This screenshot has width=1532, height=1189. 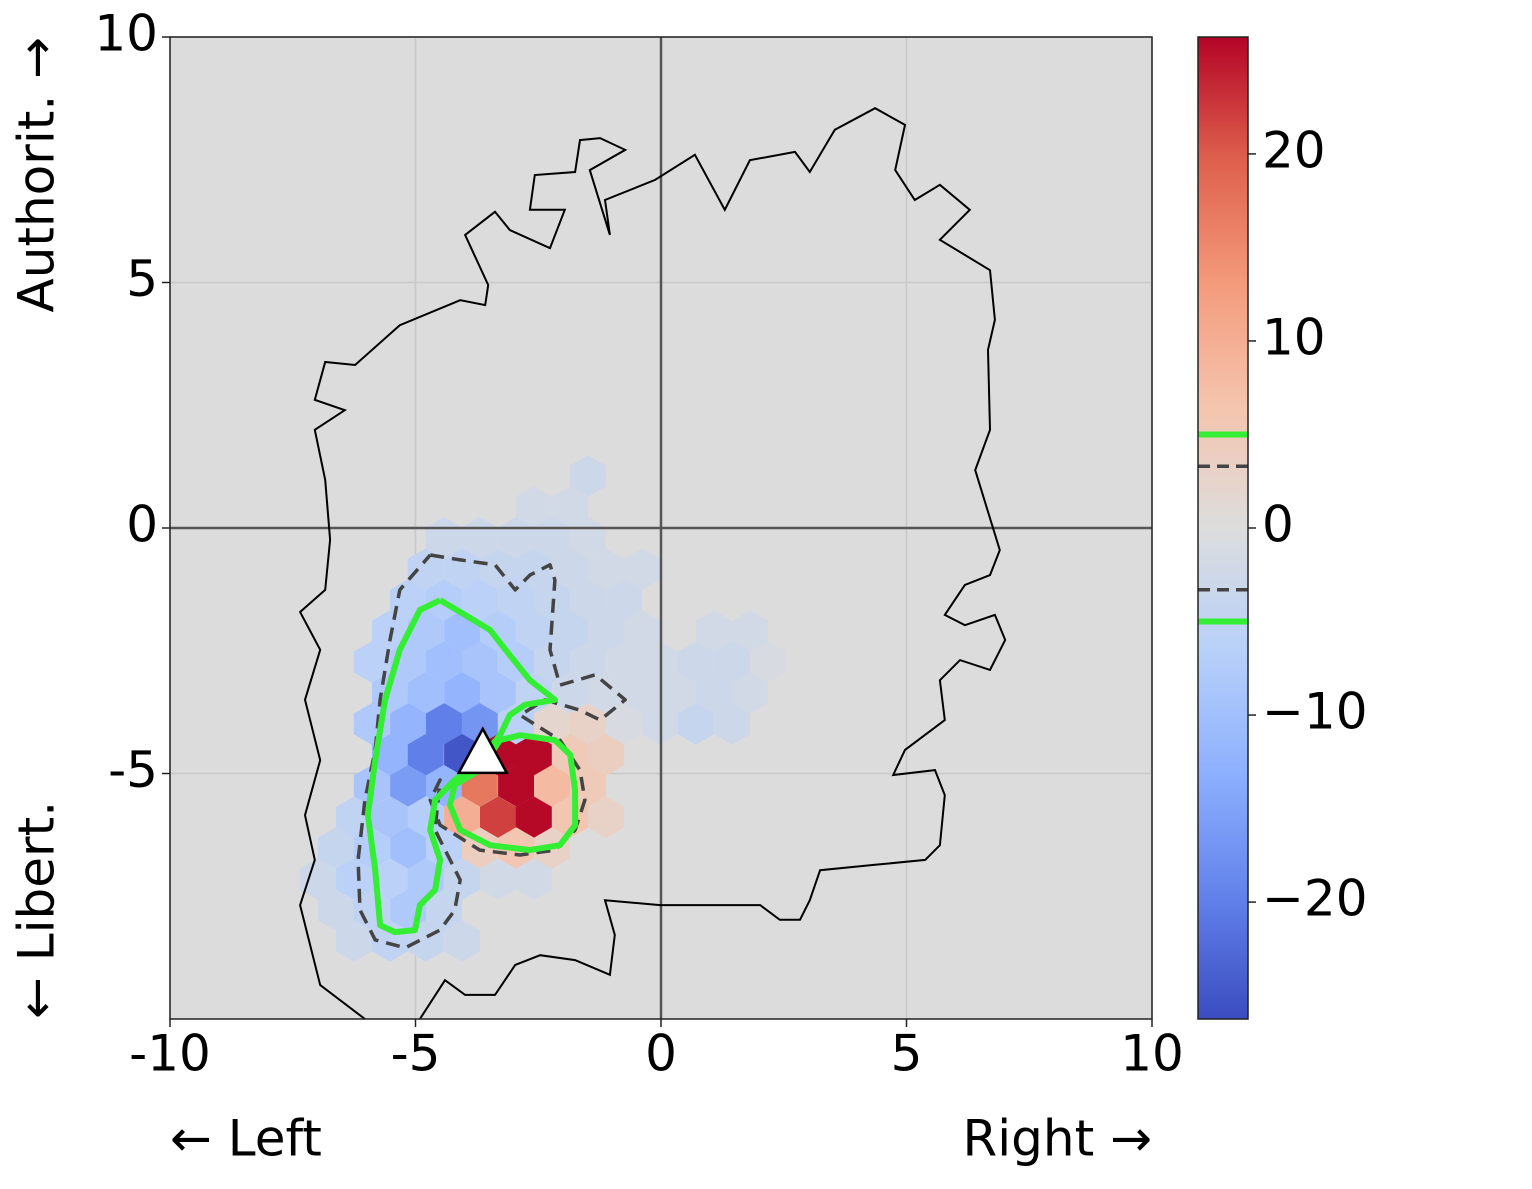 I want to click on marker, so click(x=482, y=750).